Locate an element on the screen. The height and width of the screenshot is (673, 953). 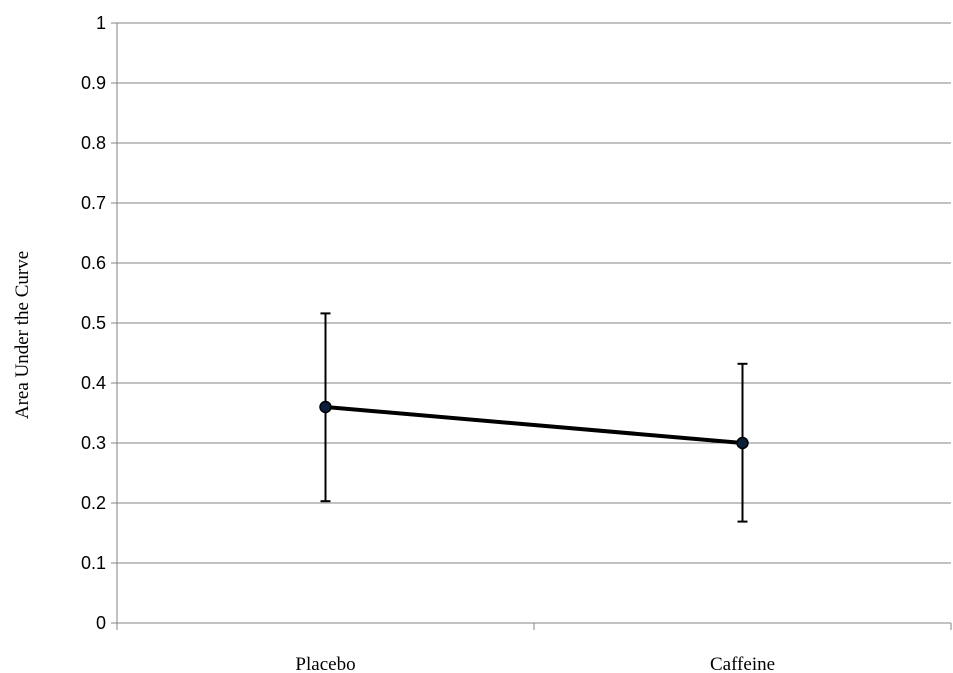
y-tick-label: 0.7 is located at coordinates (93, 203).